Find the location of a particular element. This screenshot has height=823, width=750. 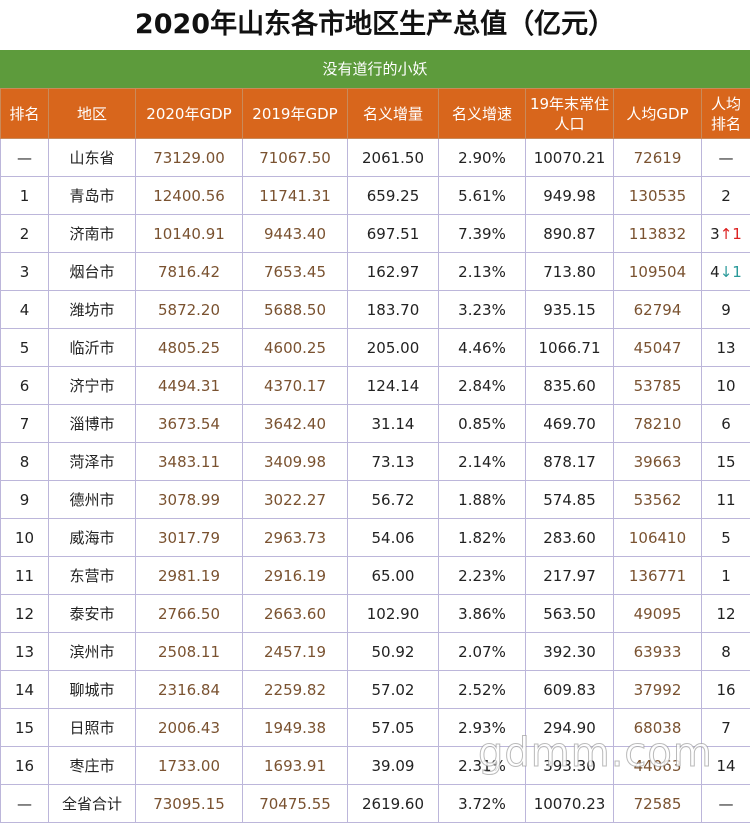

table-cell: 68038 is located at coordinates (658, 728).